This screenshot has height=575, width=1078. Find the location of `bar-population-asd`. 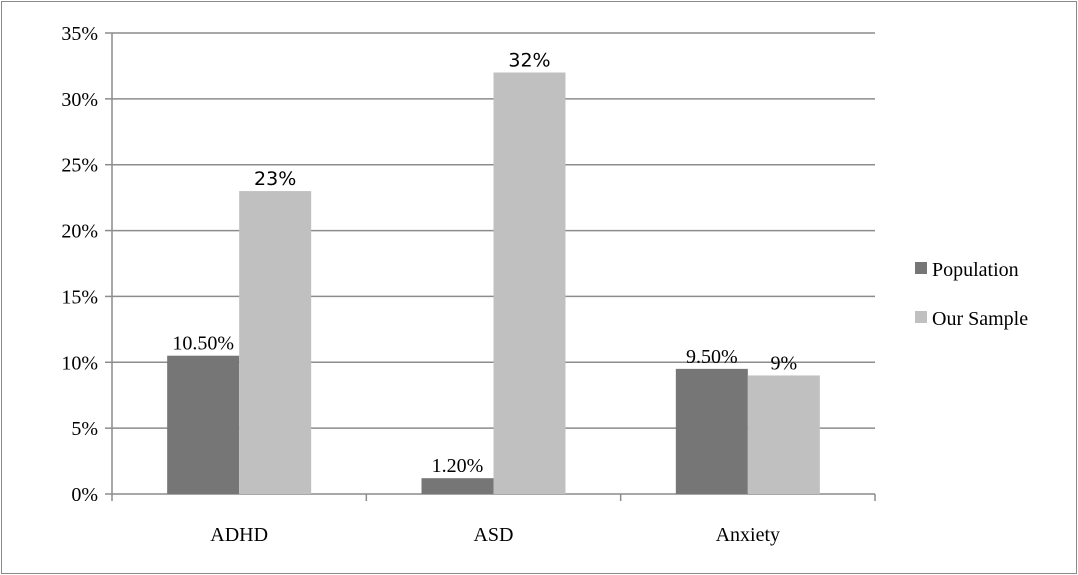

bar-population-asd is located at coordinates (457, 486).